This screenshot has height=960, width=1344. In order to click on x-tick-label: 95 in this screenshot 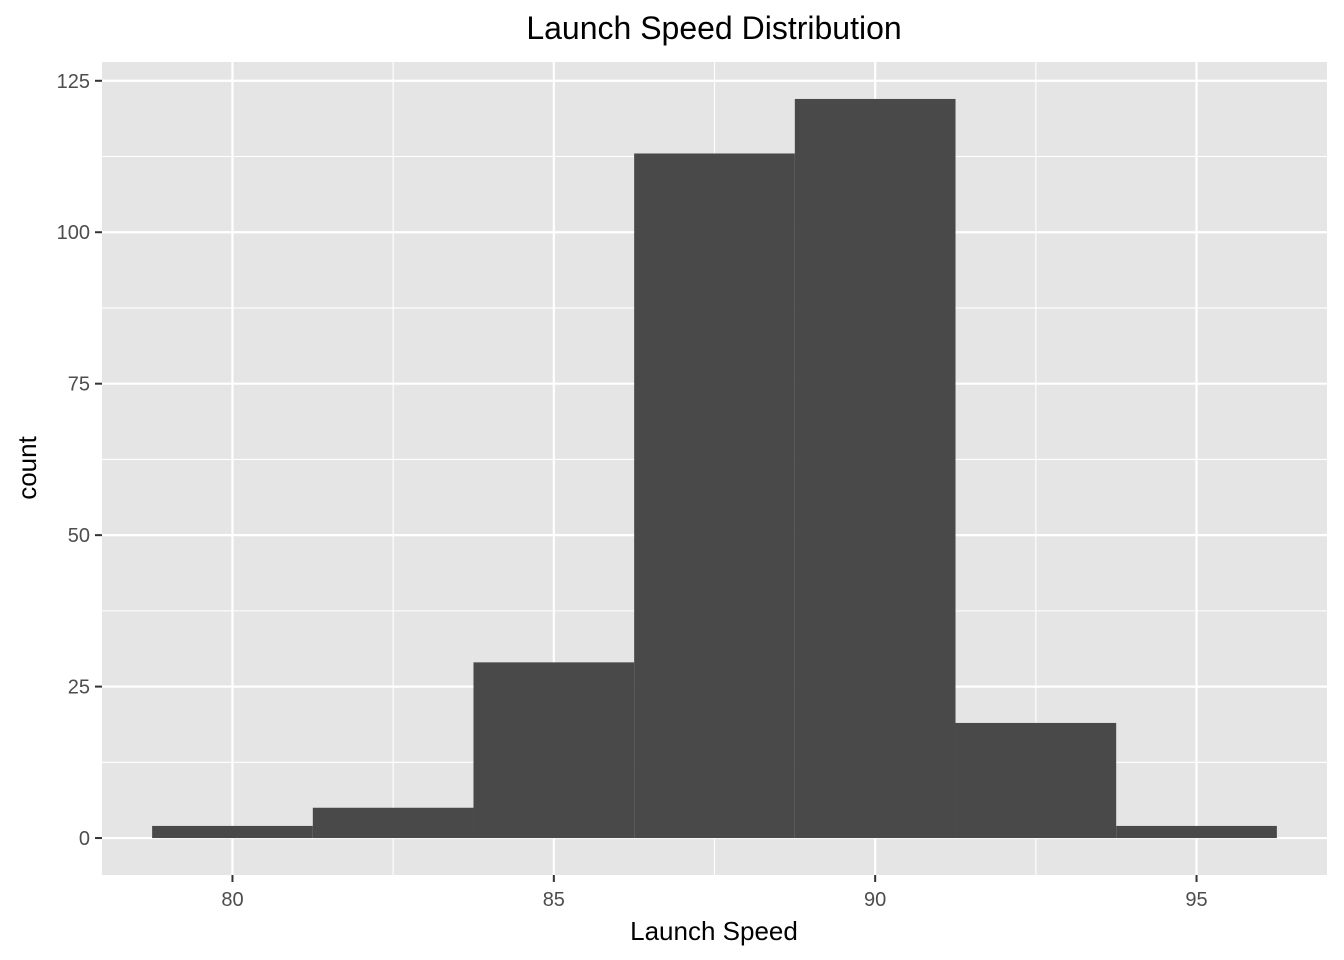, I will do `click(1196, 900)`.